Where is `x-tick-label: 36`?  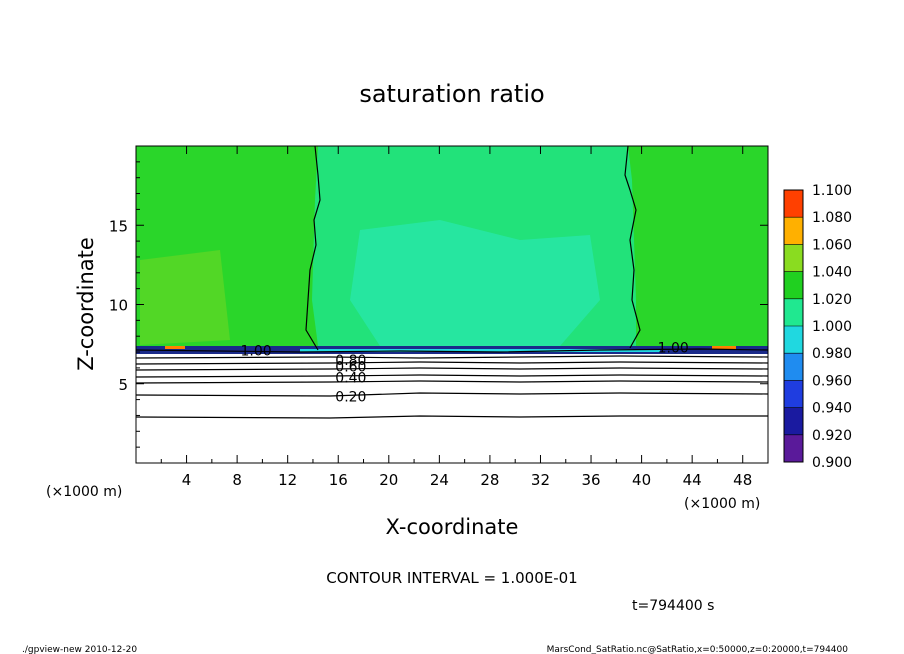 x-tick-label: 36 is located at coordinates (590, 480).